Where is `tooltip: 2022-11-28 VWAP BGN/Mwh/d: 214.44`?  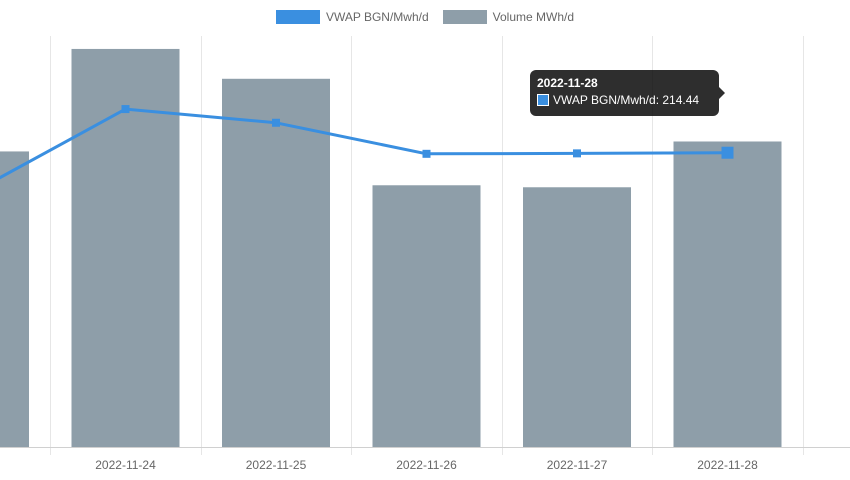 tooltip: 2022-11-28 VWAP BGN/Mwh/d: 214.44 is located at coordinates (624, 93).